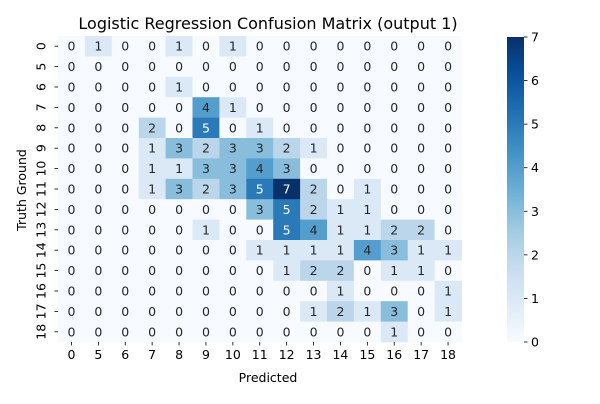 This screenshot has height=404, width=600. What do you see at coordinates (41, 230) in the screenshot?
I see `y-tick-label: 13` at bounding box center [41, 230].